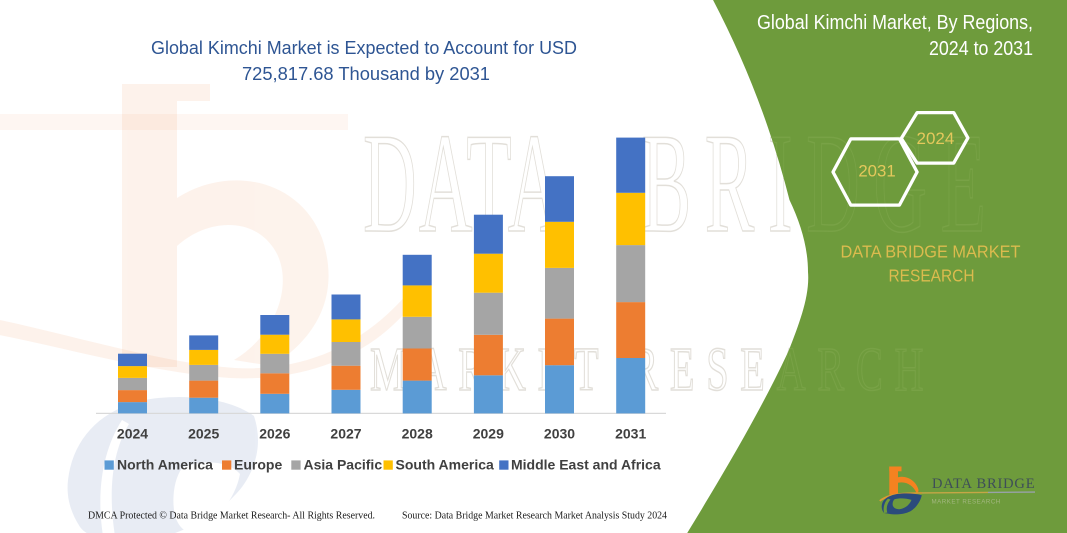 The width and height of the screenshot is (1067, 533). I want to click on svg-text: 2025, so click(203, 434).